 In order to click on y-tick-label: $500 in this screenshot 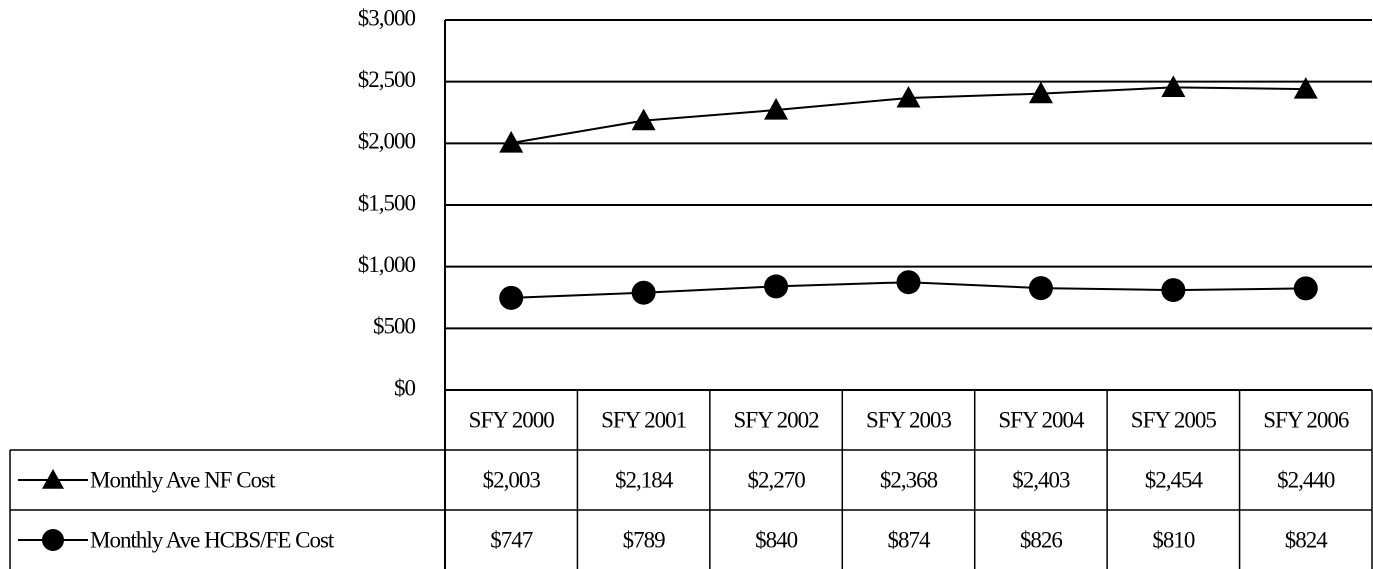, I will do `click(394, 326)`.